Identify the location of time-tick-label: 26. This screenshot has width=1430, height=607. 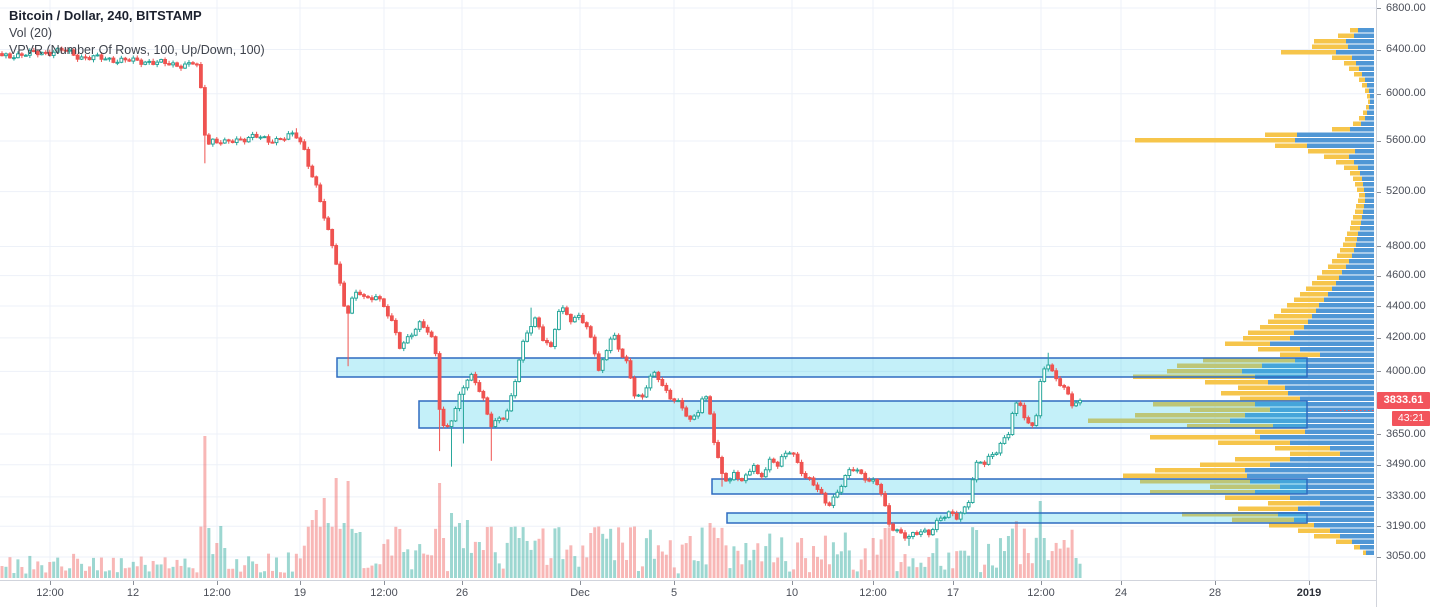
(462, 593).